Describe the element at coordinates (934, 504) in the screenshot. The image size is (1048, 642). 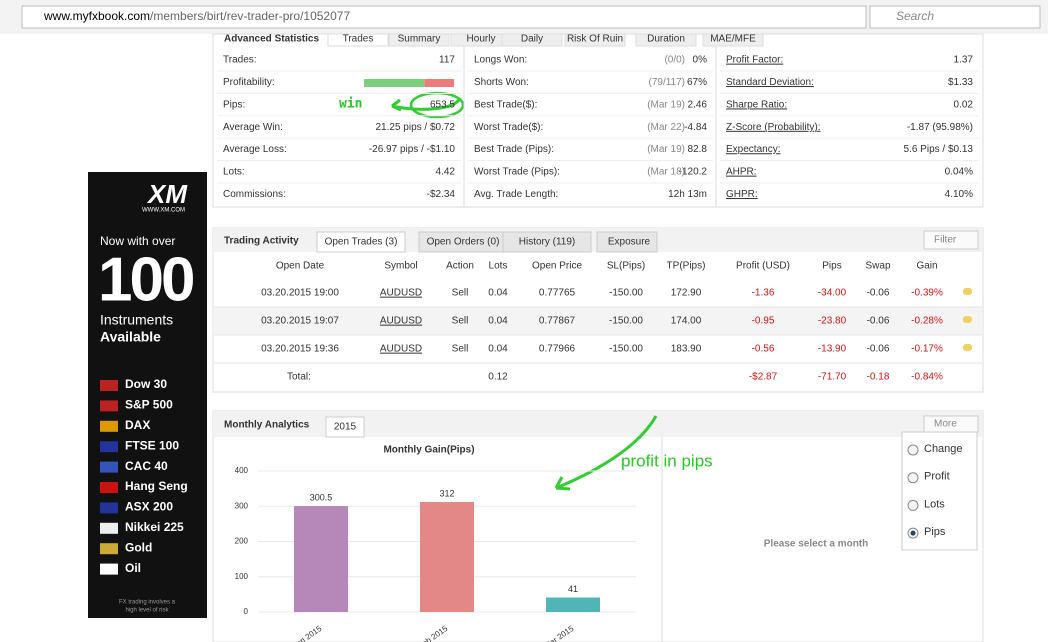
I see `option-label: Lots` at that location.